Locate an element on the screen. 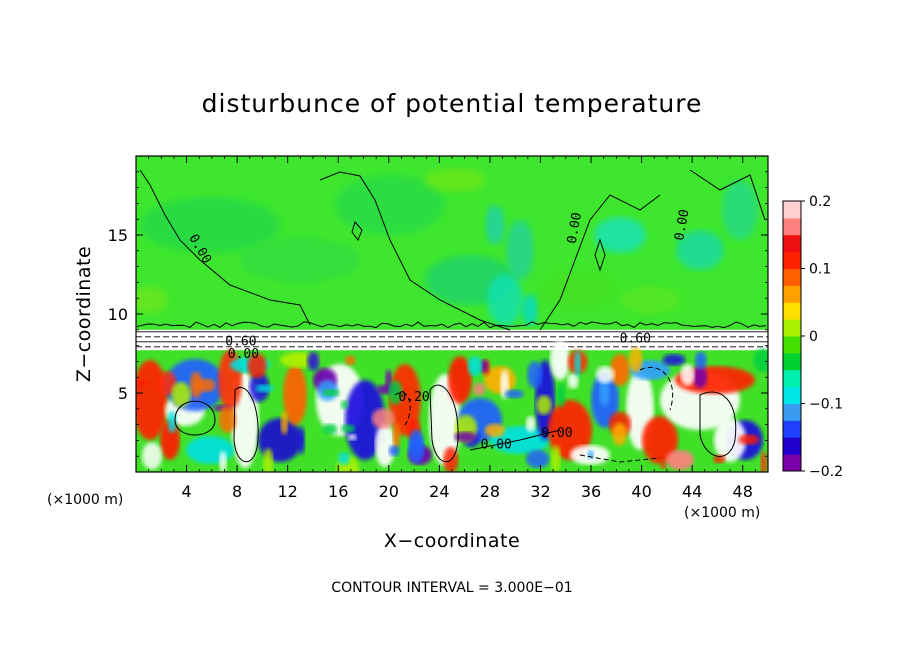 The image size is (904, 654). x-tick-label: 4 is located at coordinates (186, 491).